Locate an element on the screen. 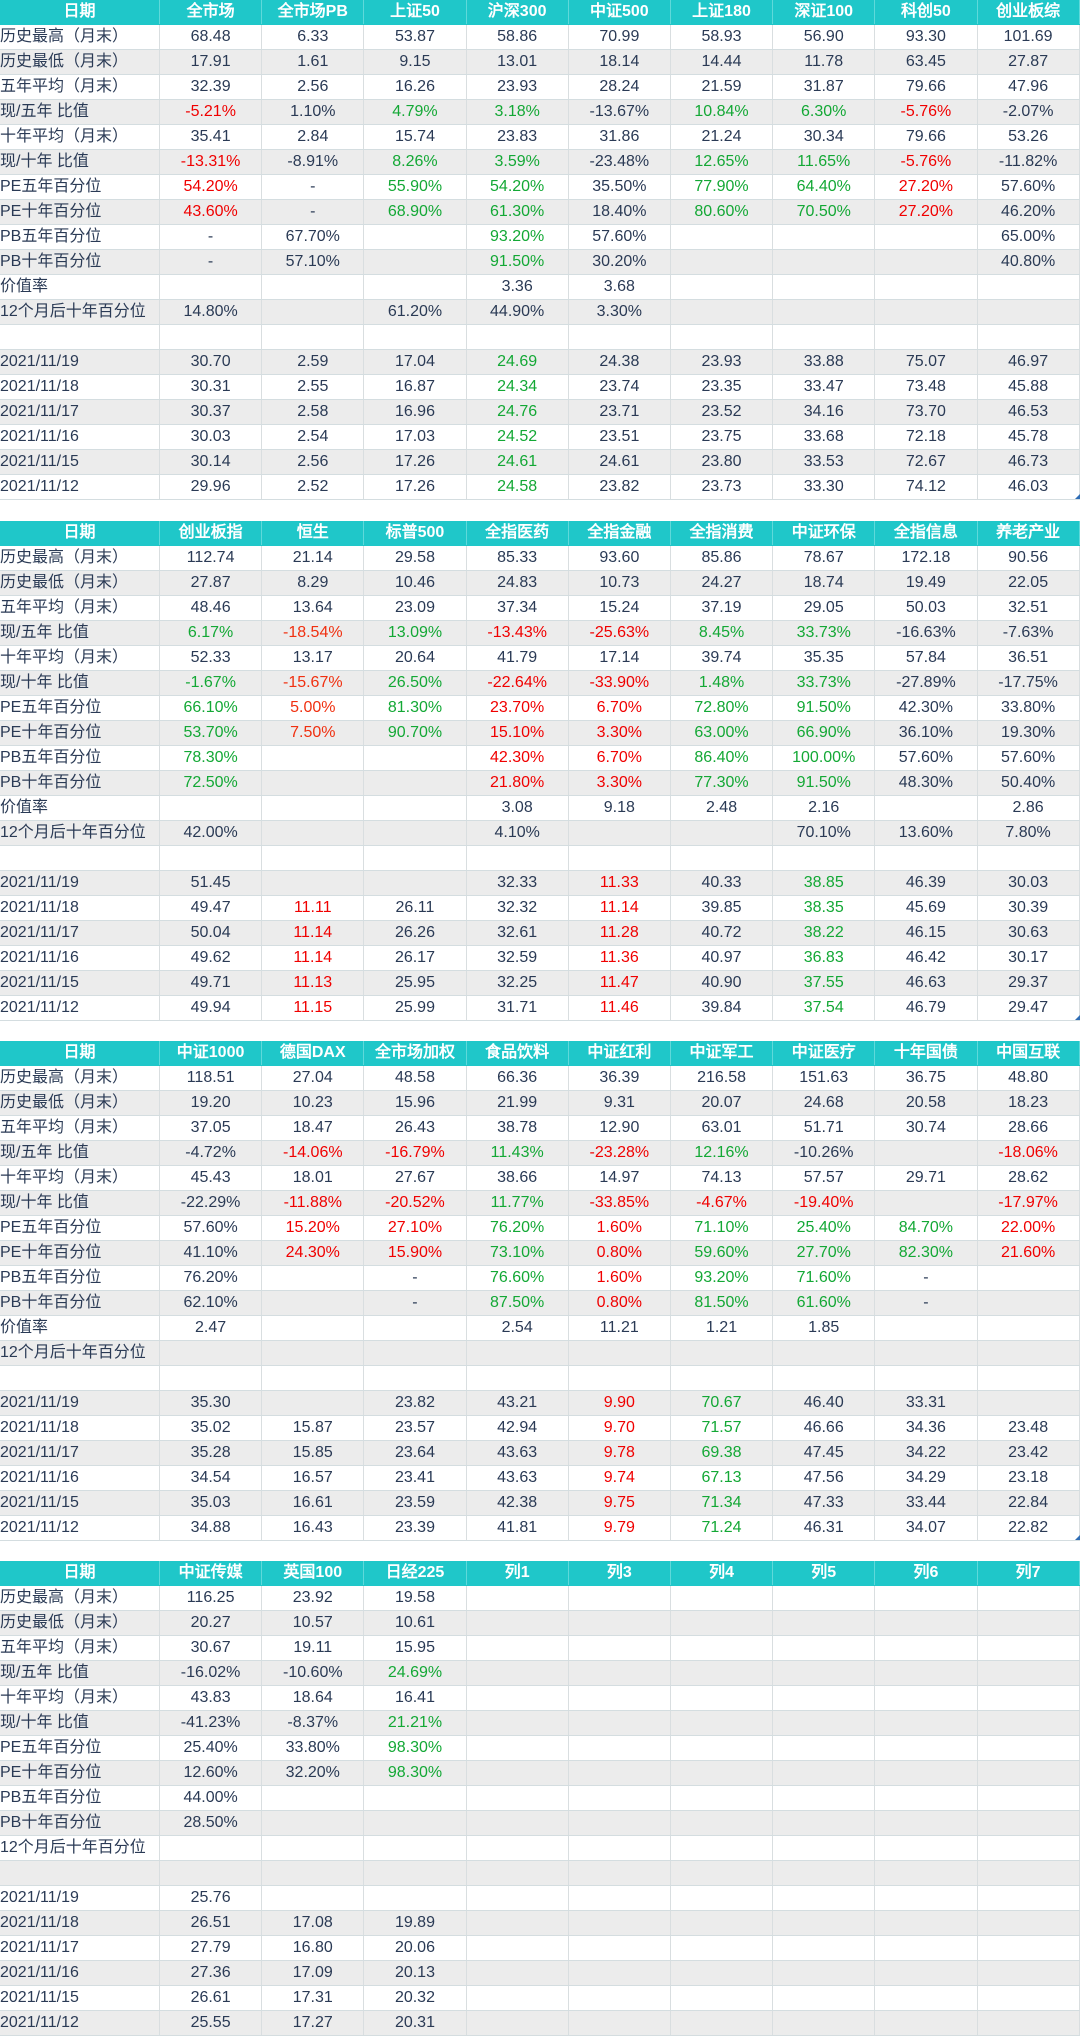  value-cell: 23.52 is located at coordinates (722, 412).